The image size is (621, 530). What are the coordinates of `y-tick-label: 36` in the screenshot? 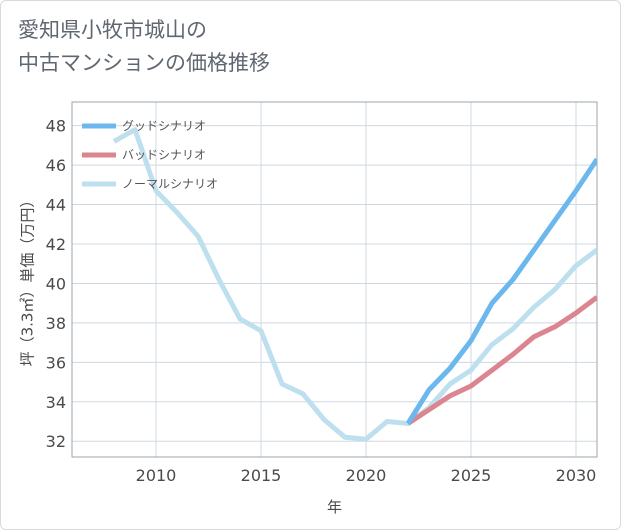 It's located at (56, 362).